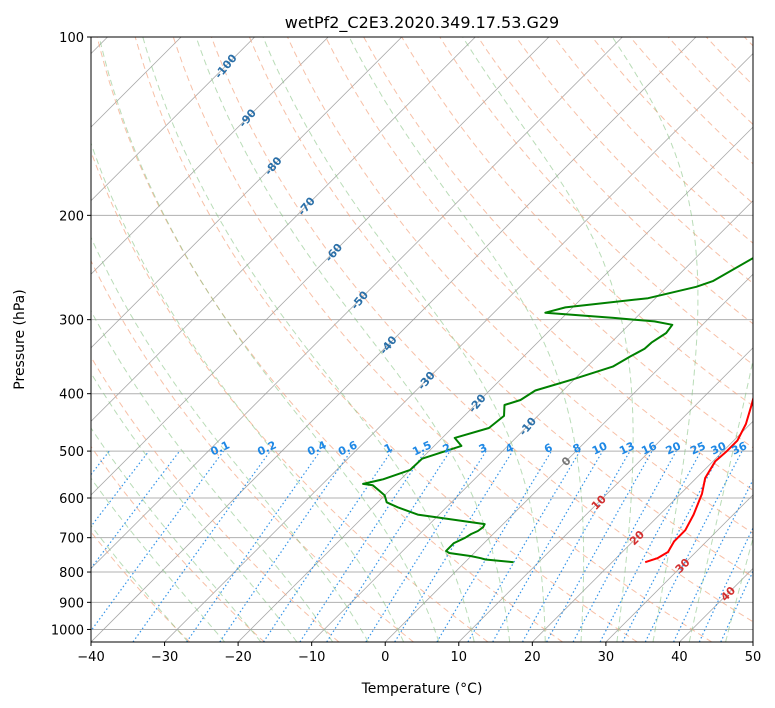 Image resolution: width=775 pixels, height=708 pixels. I want to click on mixing-ratio-label: 25, so click(697, 448).